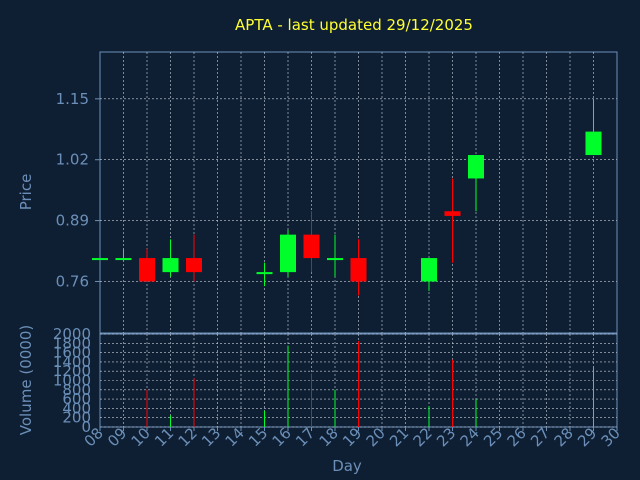  I want to click on x-tick-label: 22, so click(423, 437).